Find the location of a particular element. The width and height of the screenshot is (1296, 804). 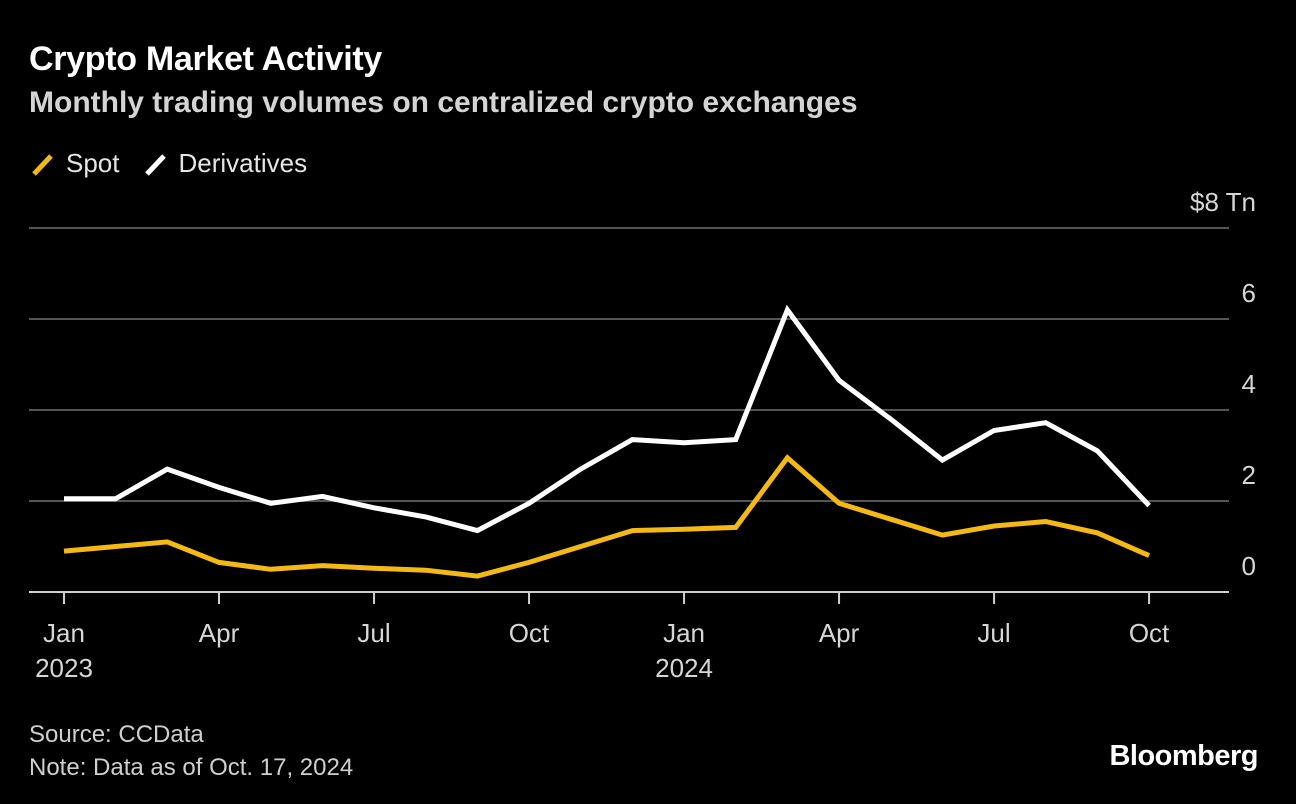

legend-label-derivatives: Derivatives is located at coordinates (243, 163).